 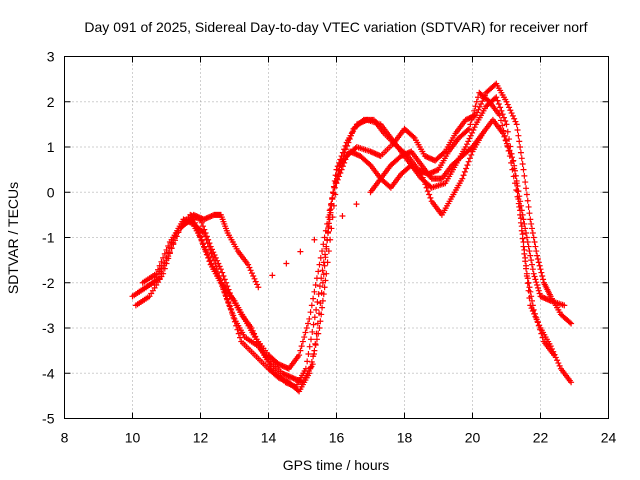 What do you see at coordinates (48, 238) in the screenshot?
I see `y-tick-labels: -5 -4 -3 -2 -1 0 1 2 3` at bounding box center [48, 238].